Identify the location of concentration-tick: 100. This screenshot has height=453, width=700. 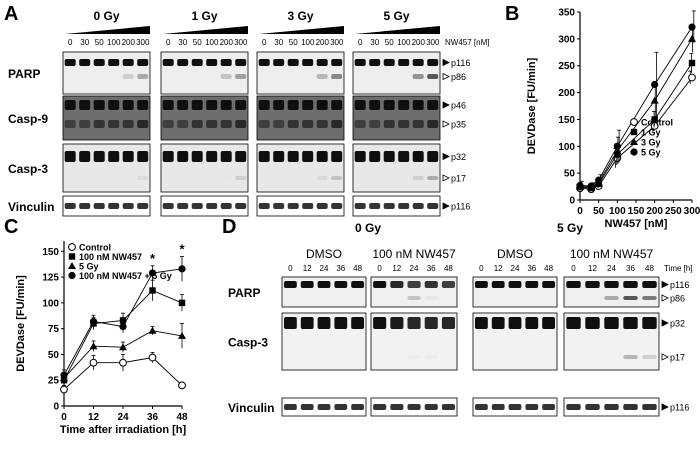
(114, 42).